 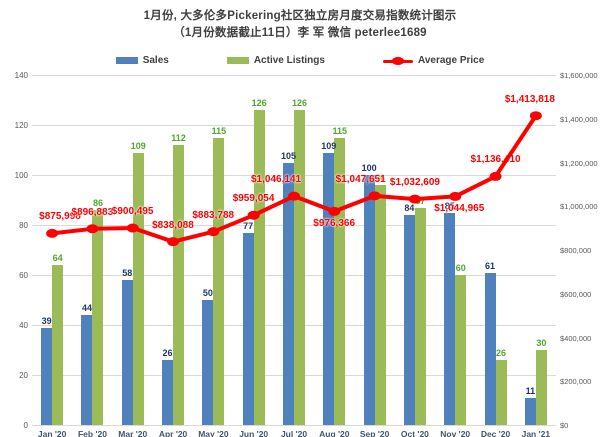 What do you see at coordinates (276, 180) in the screenshot?
I see `price-label: $1,046,141` at bounding box center [276, 180].